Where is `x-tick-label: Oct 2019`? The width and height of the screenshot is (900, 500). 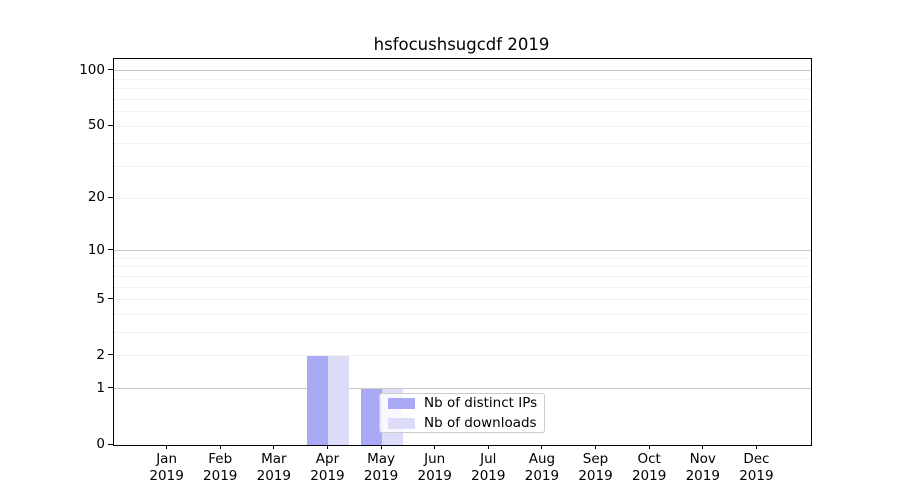 x-tick-label: Oct 2019 is located at coordinates (649, 467).